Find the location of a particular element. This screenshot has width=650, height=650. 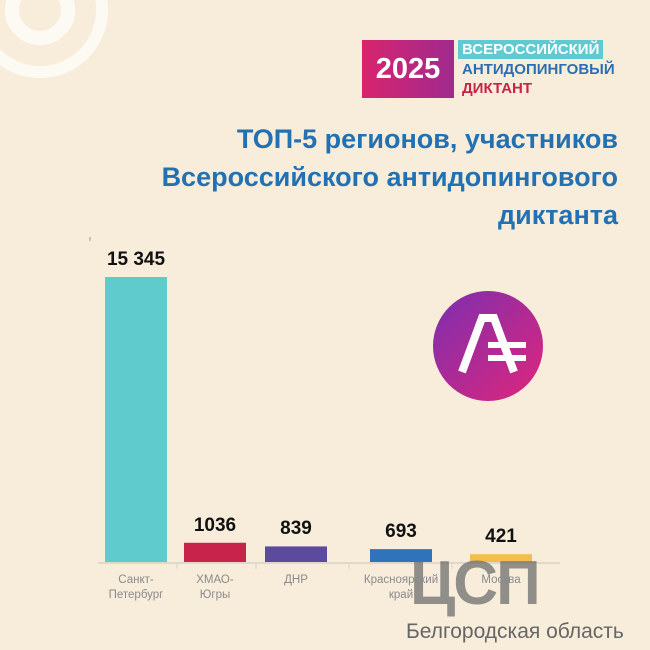

x-tick-label: Красноярский край is located at coordinates (401, 587).